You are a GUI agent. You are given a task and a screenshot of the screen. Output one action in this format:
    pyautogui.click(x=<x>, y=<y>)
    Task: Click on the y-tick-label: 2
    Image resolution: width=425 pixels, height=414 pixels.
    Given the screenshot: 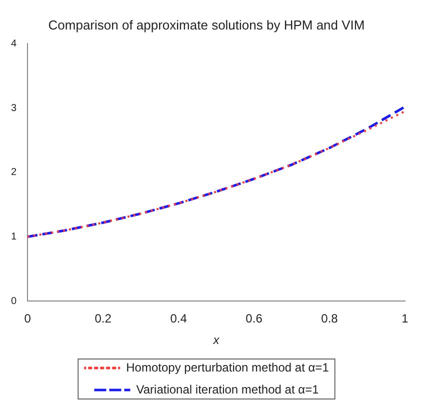 What is the action you would take?
    pyautogui.click(x=14, y=172)
    